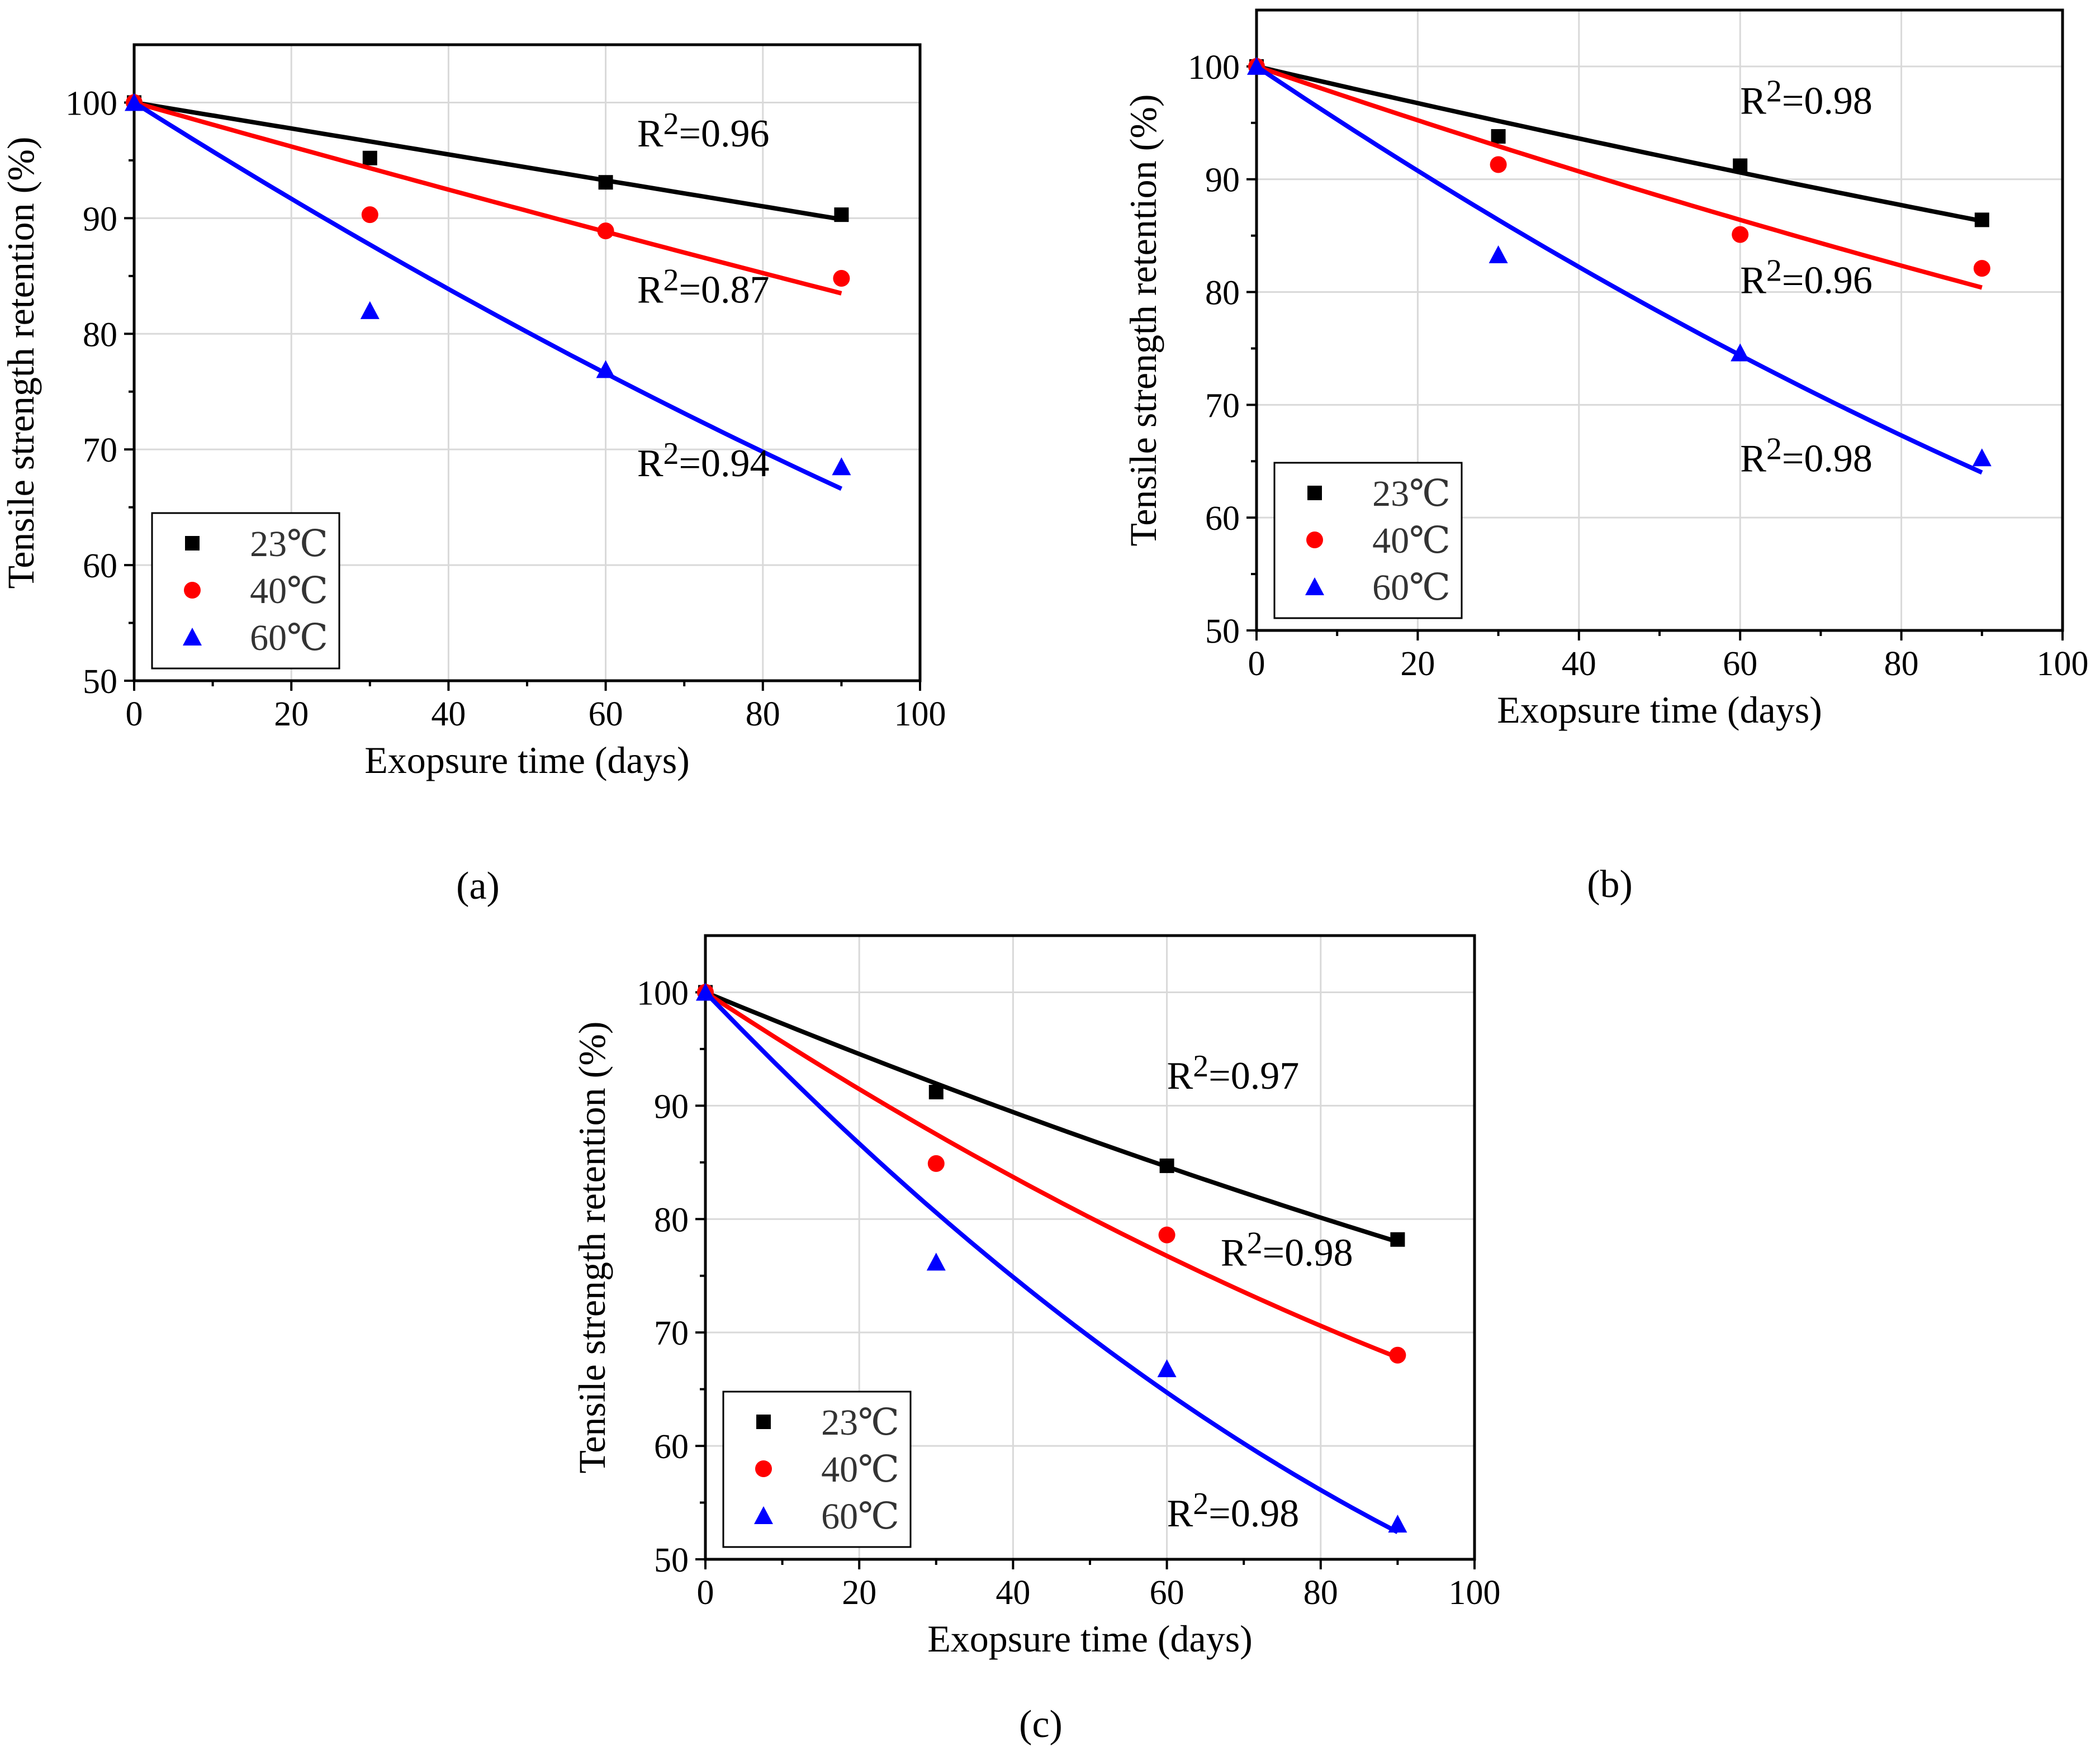  What do you see at coordinates (1610, 884) in the screenshot?
I see `panel-label-b: (b)` at bounding box center [1610, 884].